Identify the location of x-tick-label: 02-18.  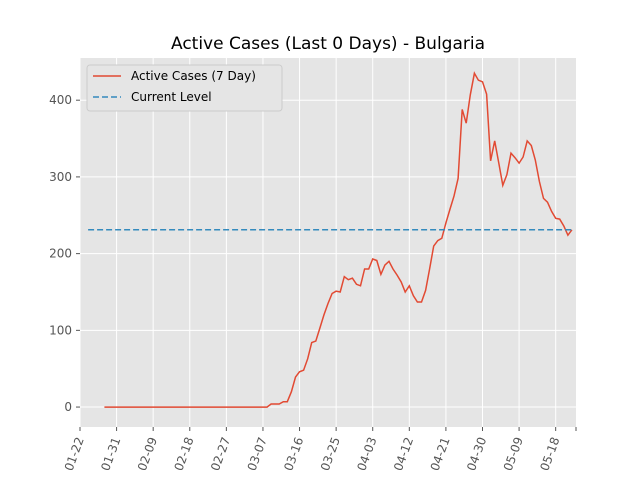
(184, 454).